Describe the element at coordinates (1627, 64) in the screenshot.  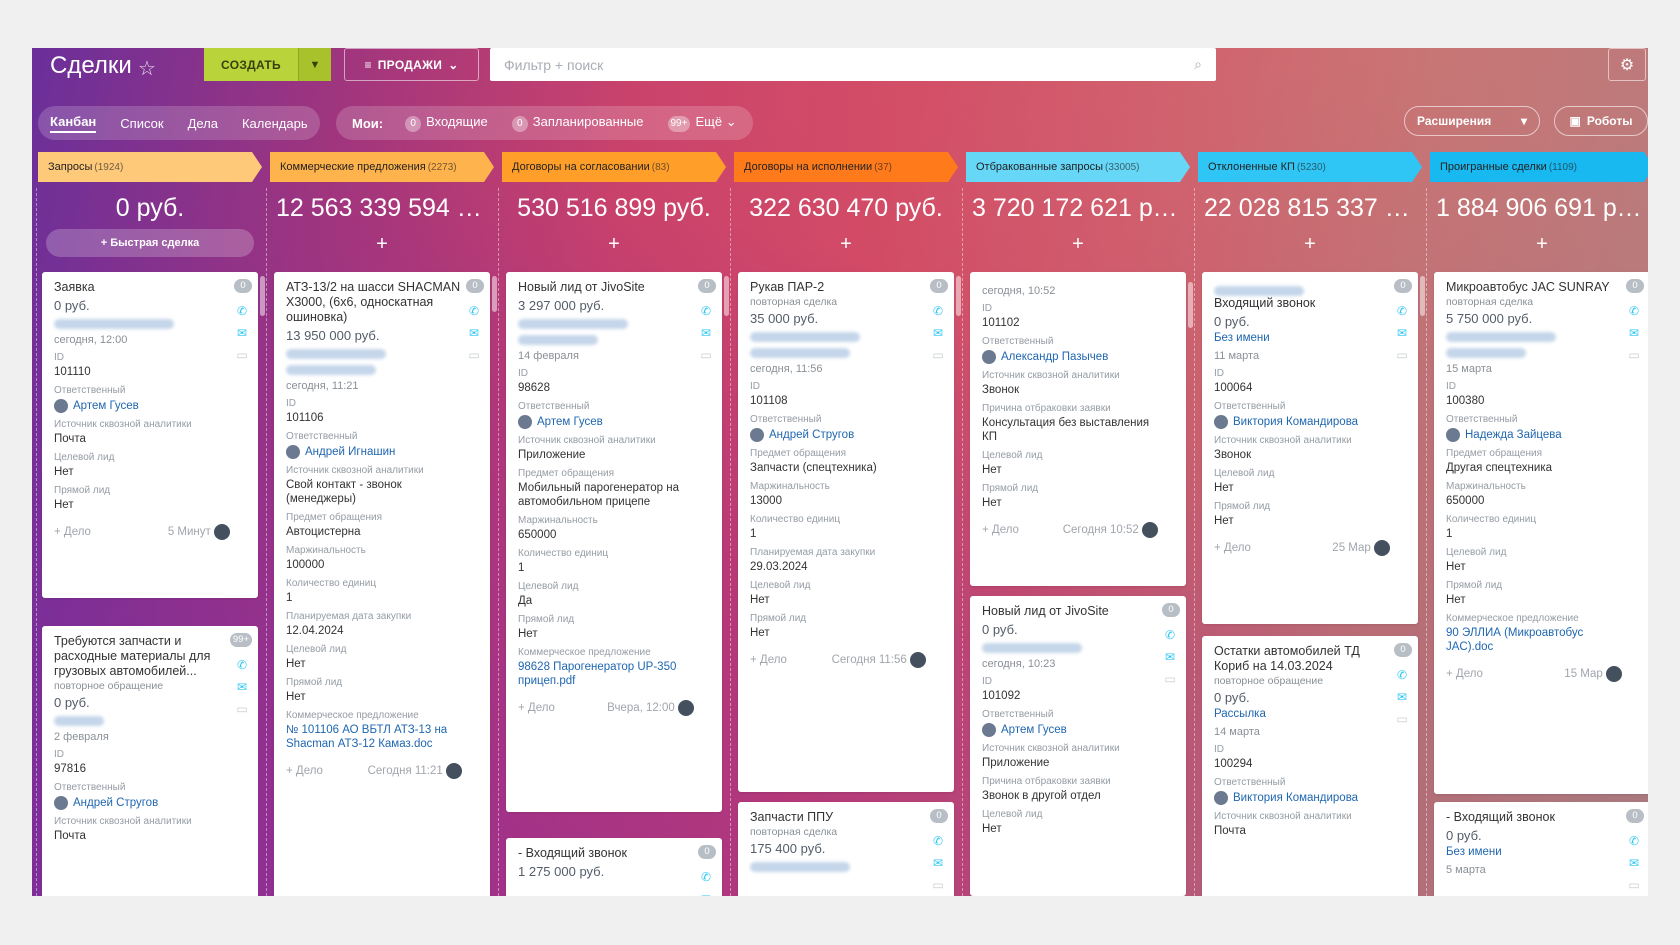
I see `gear-icon: ⚙` at that location.